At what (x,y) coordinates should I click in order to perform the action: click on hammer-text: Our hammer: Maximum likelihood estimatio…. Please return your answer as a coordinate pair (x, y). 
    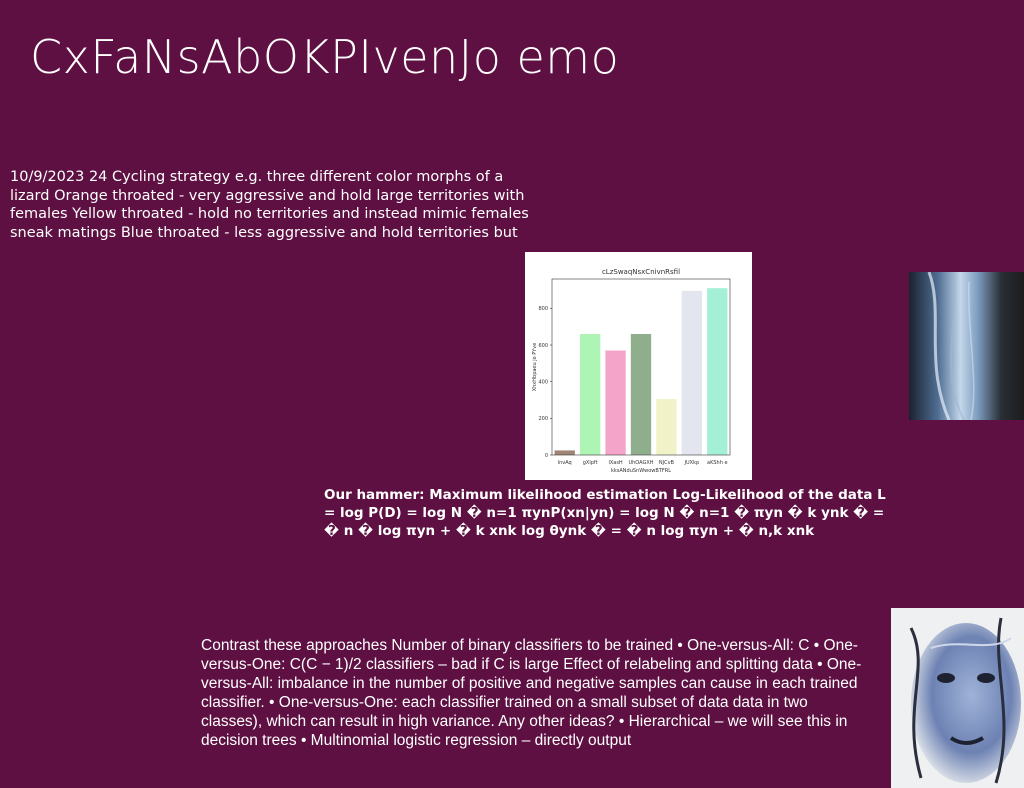
    Looking at the image, I should click on (605, 513).